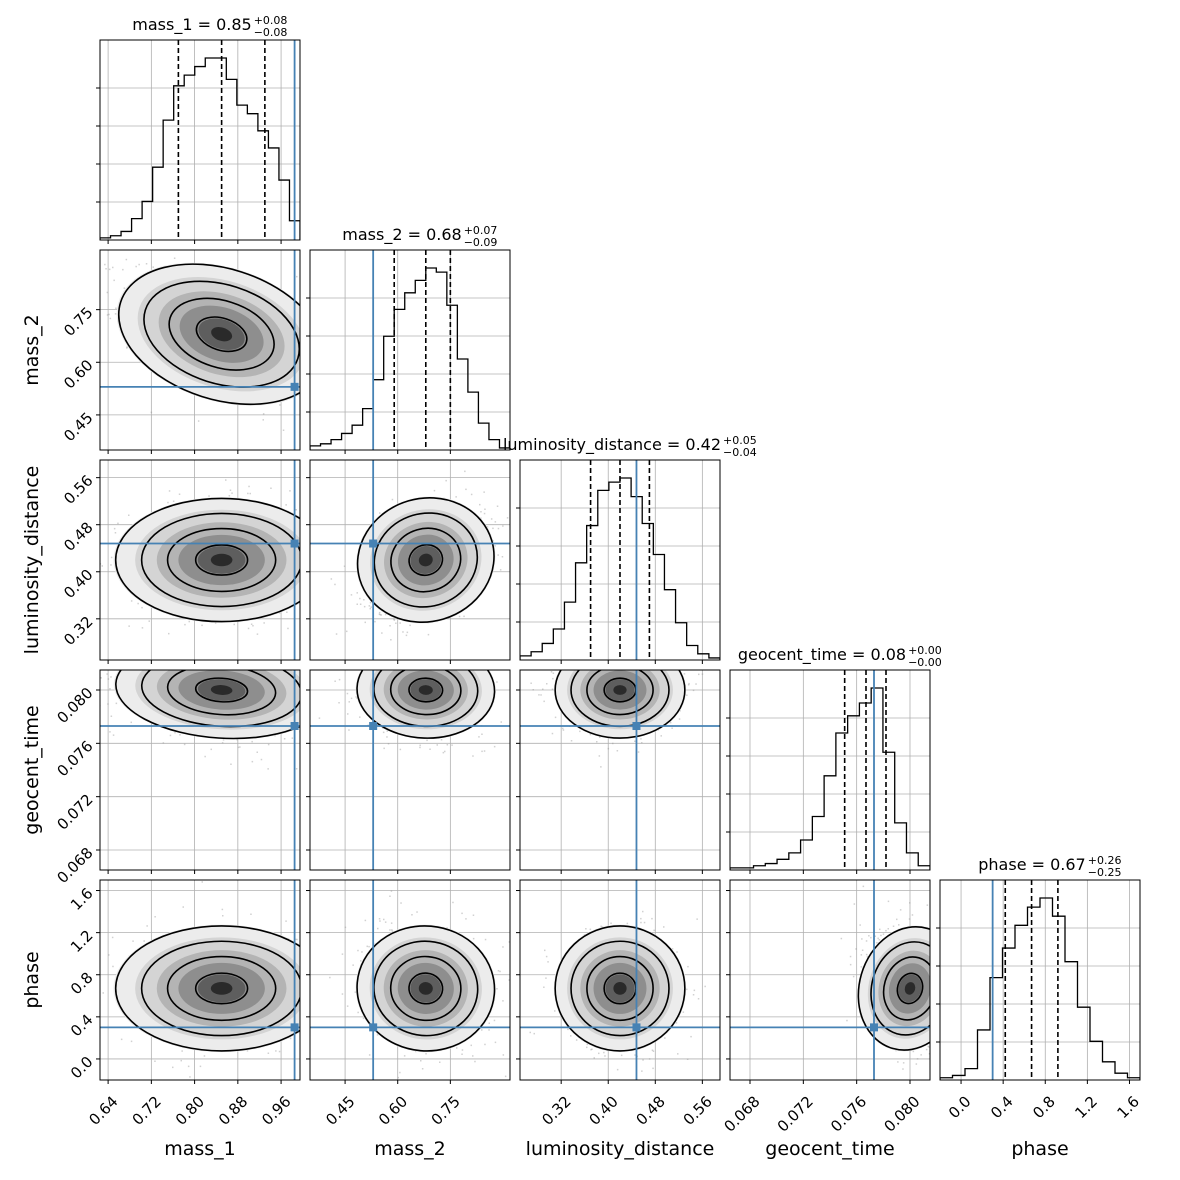 This screenshot has height=1180, width=1180. What do you see at coordinates (191, 25) in the screenshot?
I see `title-main: mass_1 = 0.85` at bounding box center [191, 25].